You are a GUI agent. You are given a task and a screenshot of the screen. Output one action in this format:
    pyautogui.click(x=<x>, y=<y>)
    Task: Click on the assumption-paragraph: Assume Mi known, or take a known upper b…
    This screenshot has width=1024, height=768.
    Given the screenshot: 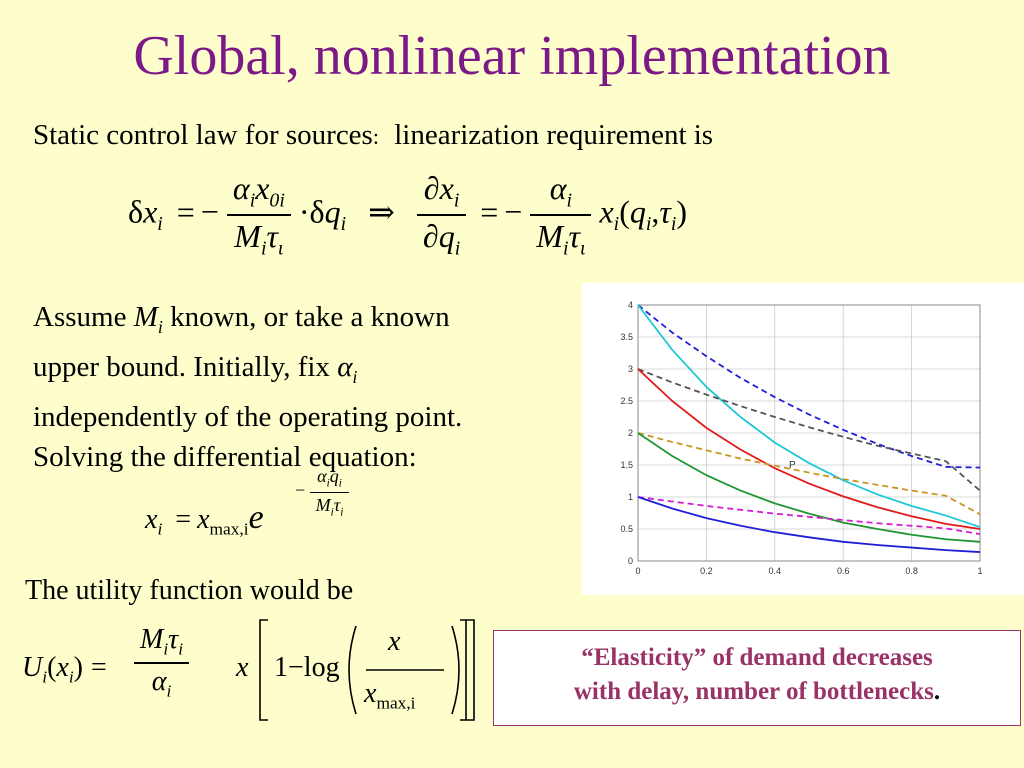 What is the action you would take?
    pyautogui.click(x=247, y=387)
    